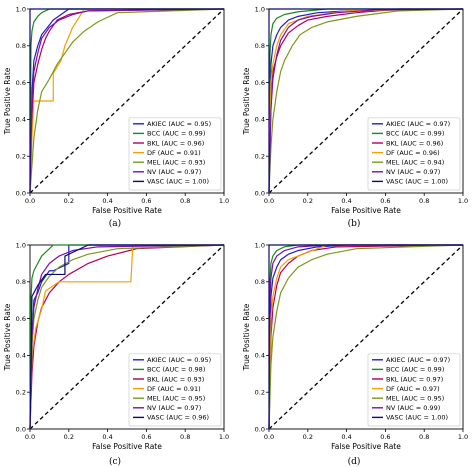 The width and height of the screenshot is (474, 467). I want to click on legend-entry: VASC (AUC = 1.00), so click(417, 182).